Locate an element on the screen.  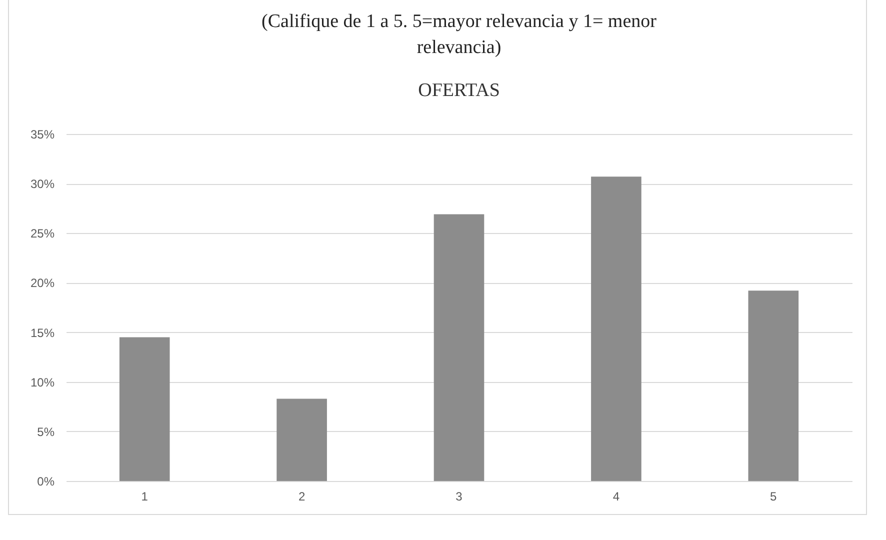
y-tick-label: 5% is located at coordinates (46, 431).